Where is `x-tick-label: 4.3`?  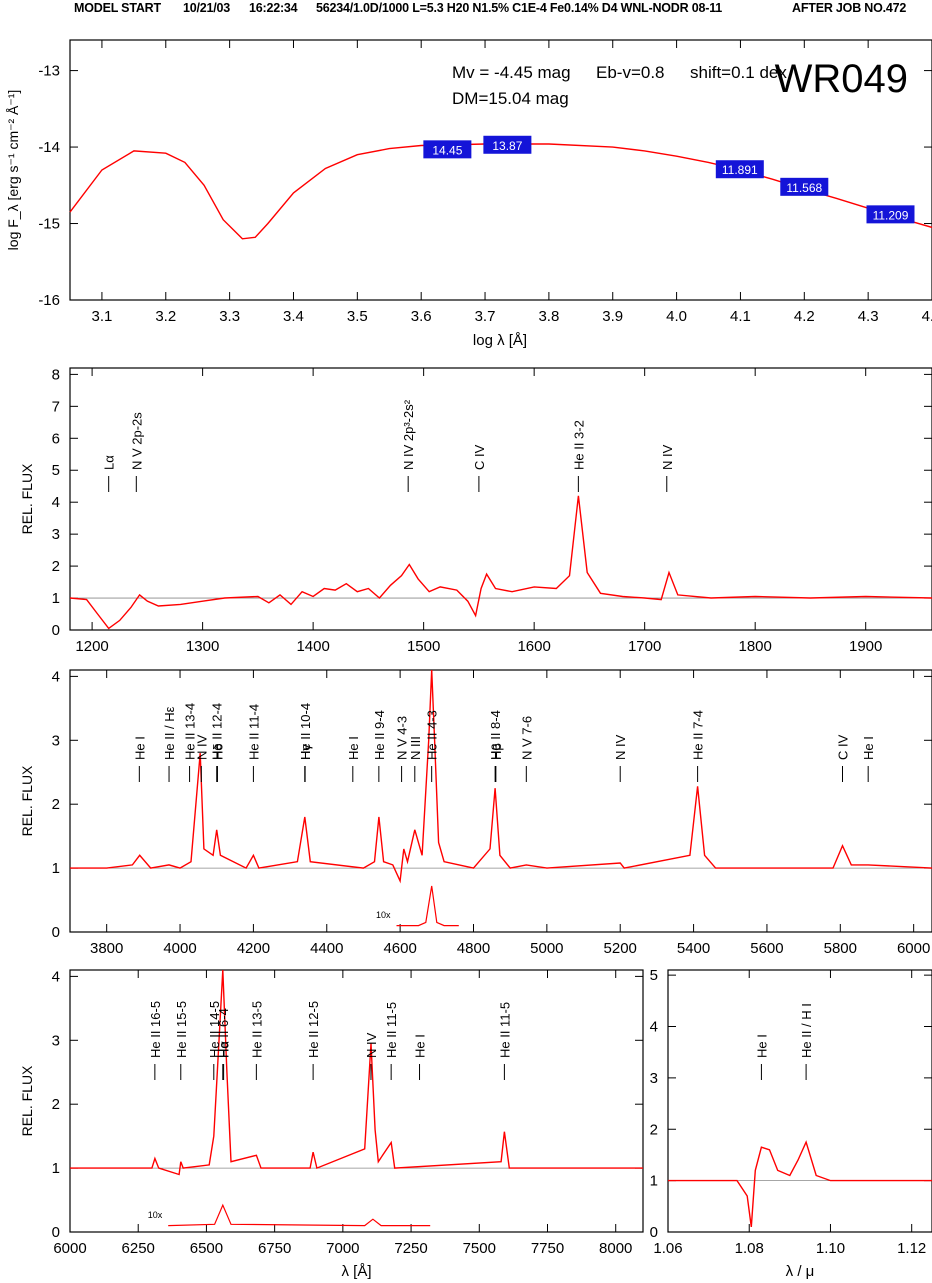
x-tick-label: 4.3 is located at coordinates (868, 316).